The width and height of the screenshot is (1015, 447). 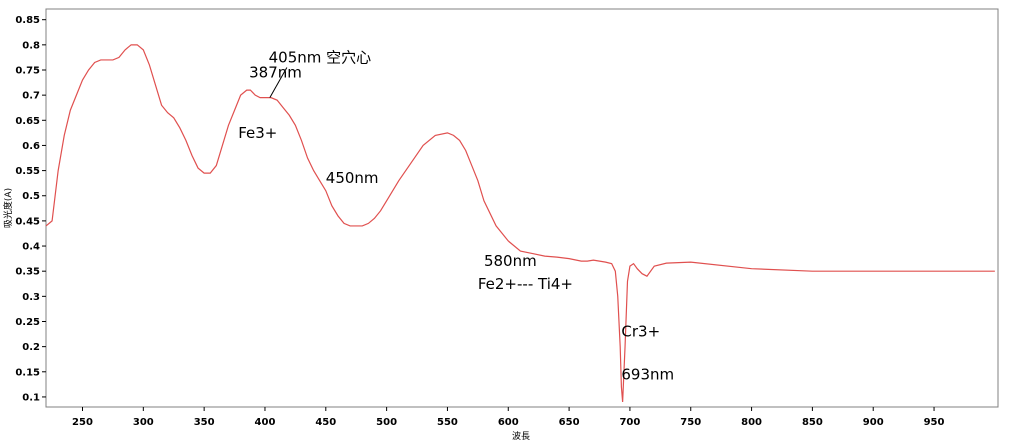 I want to click on annotation-label: Cr3+, so click(x=640, y=332).